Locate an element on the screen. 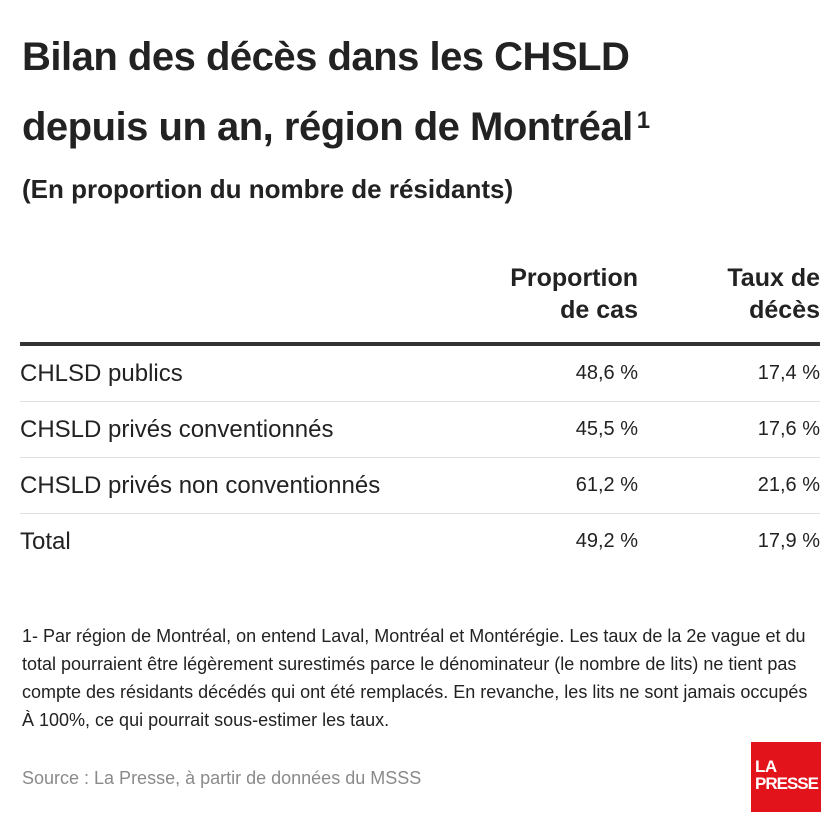  row-label: CHSLD privés non conventionnés is located at coordinates (230, 485).